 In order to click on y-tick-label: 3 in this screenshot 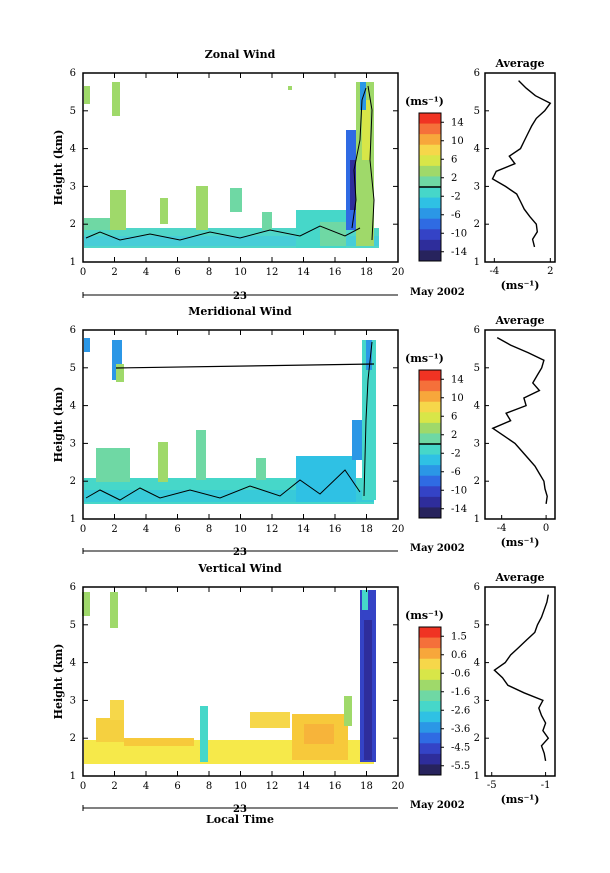, I will do `click(73, 186)`.